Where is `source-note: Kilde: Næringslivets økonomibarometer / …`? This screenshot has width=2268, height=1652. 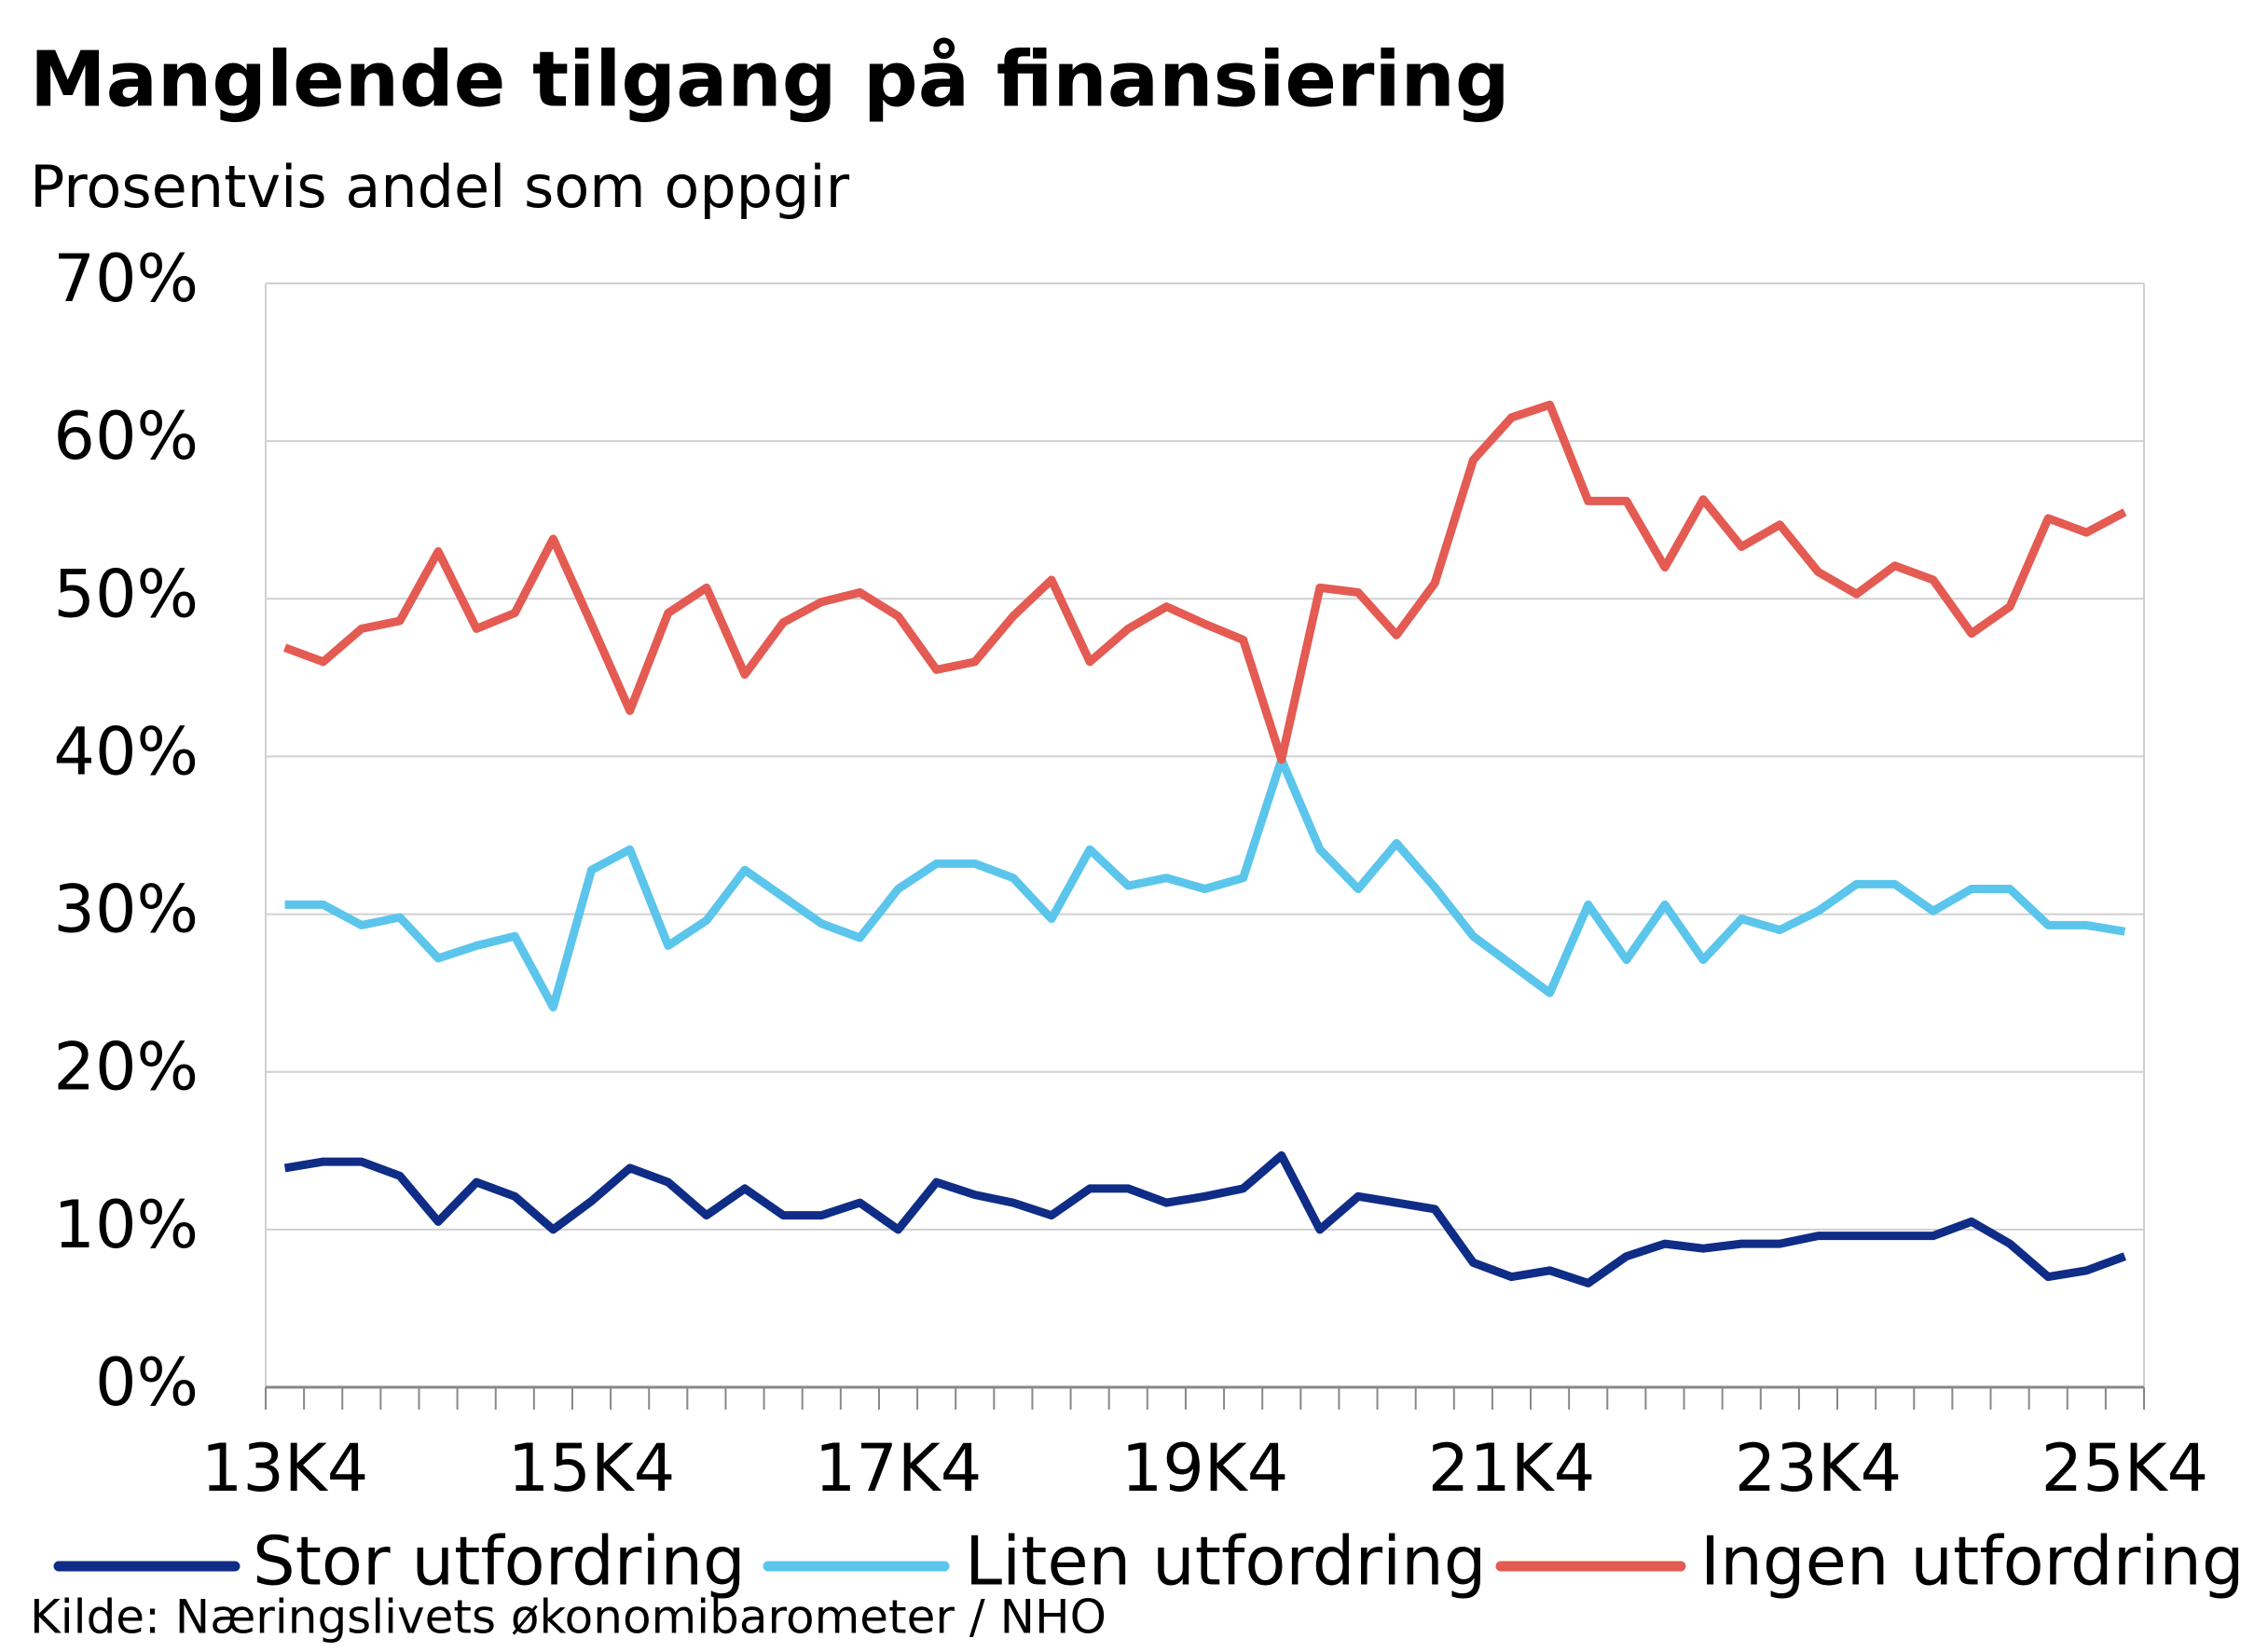
source-note: Kilde: Næringslivets økonomibarometer / … is located at coordinates (568, 1617).